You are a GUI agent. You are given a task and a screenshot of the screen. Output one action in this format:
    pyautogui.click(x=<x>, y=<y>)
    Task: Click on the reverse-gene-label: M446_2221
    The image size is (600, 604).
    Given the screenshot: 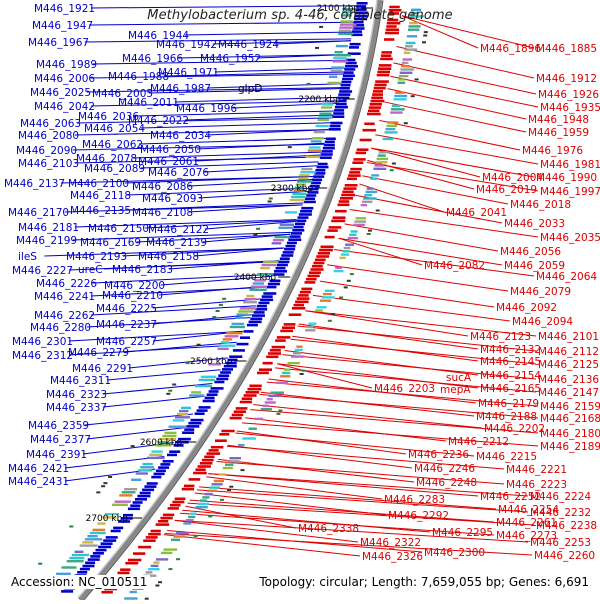 What is the action you would take?
    pyautogui.click(x=536, y=470)
    